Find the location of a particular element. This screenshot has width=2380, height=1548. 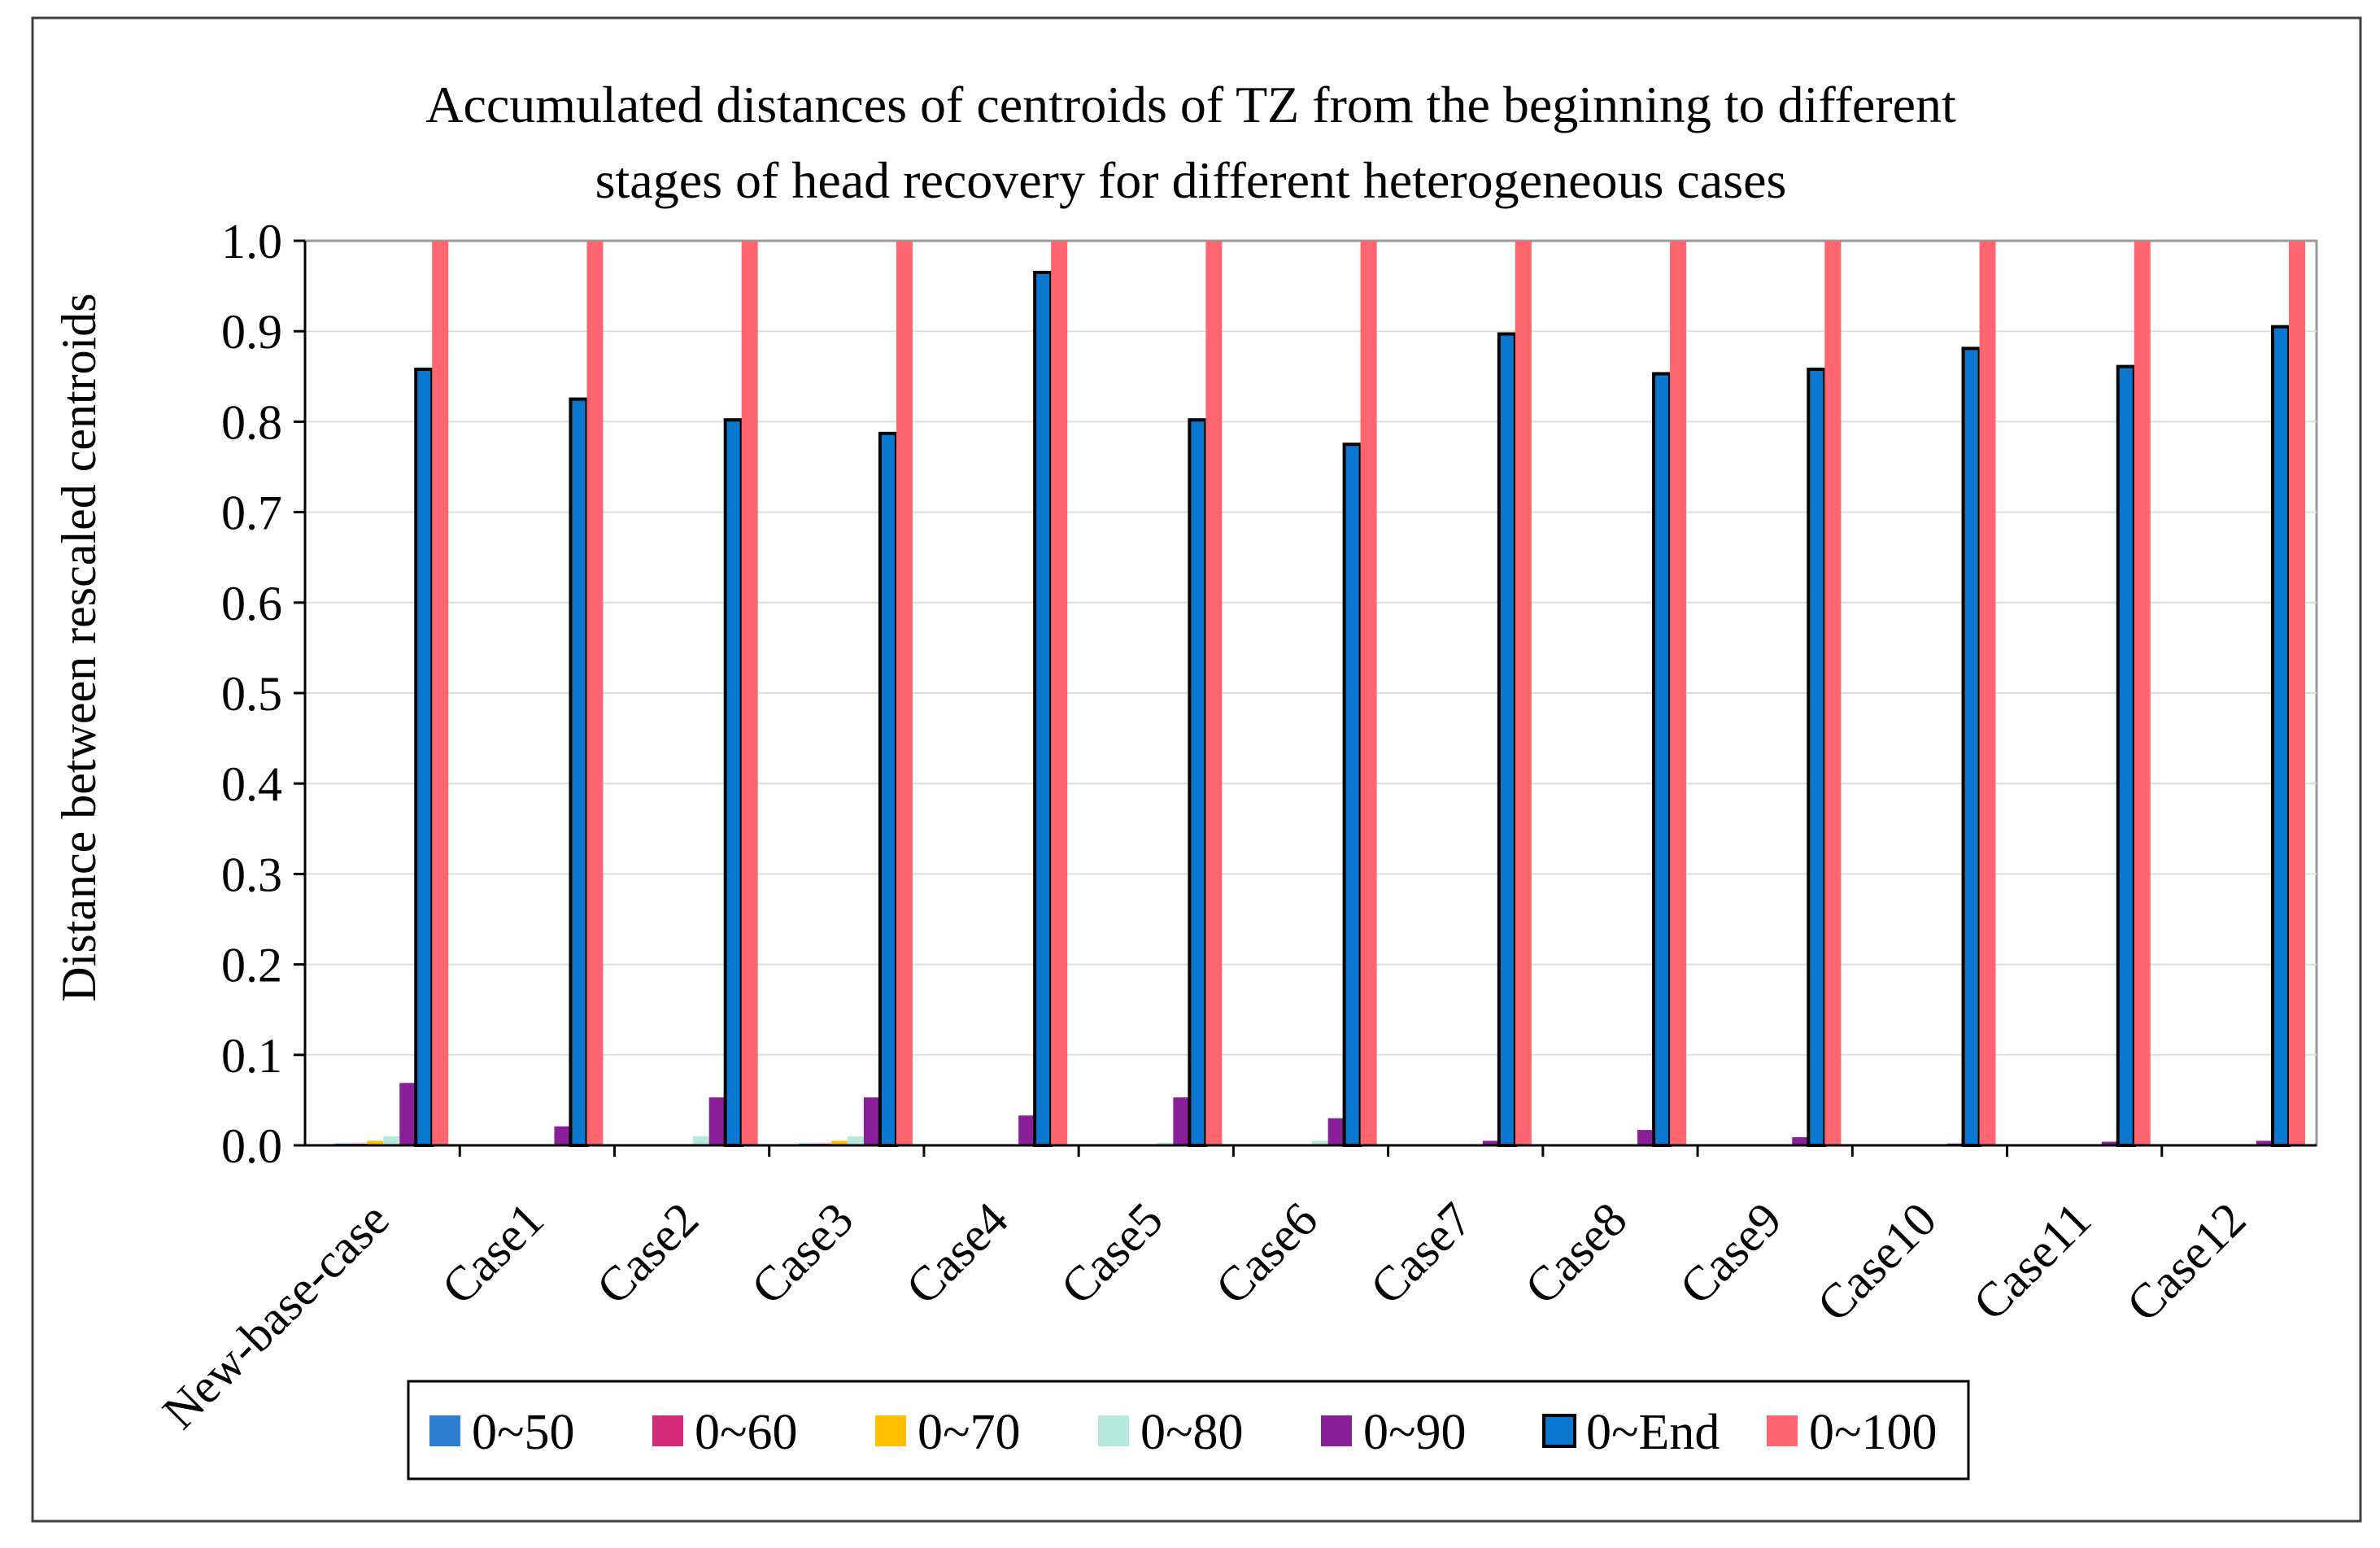

bar-0~100-New-base-case is located at coordinates (441, 693).